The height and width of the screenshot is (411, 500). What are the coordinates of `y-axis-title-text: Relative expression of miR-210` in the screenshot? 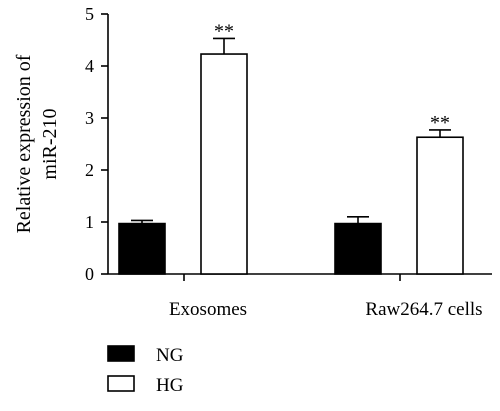 It's located at (37, 143).